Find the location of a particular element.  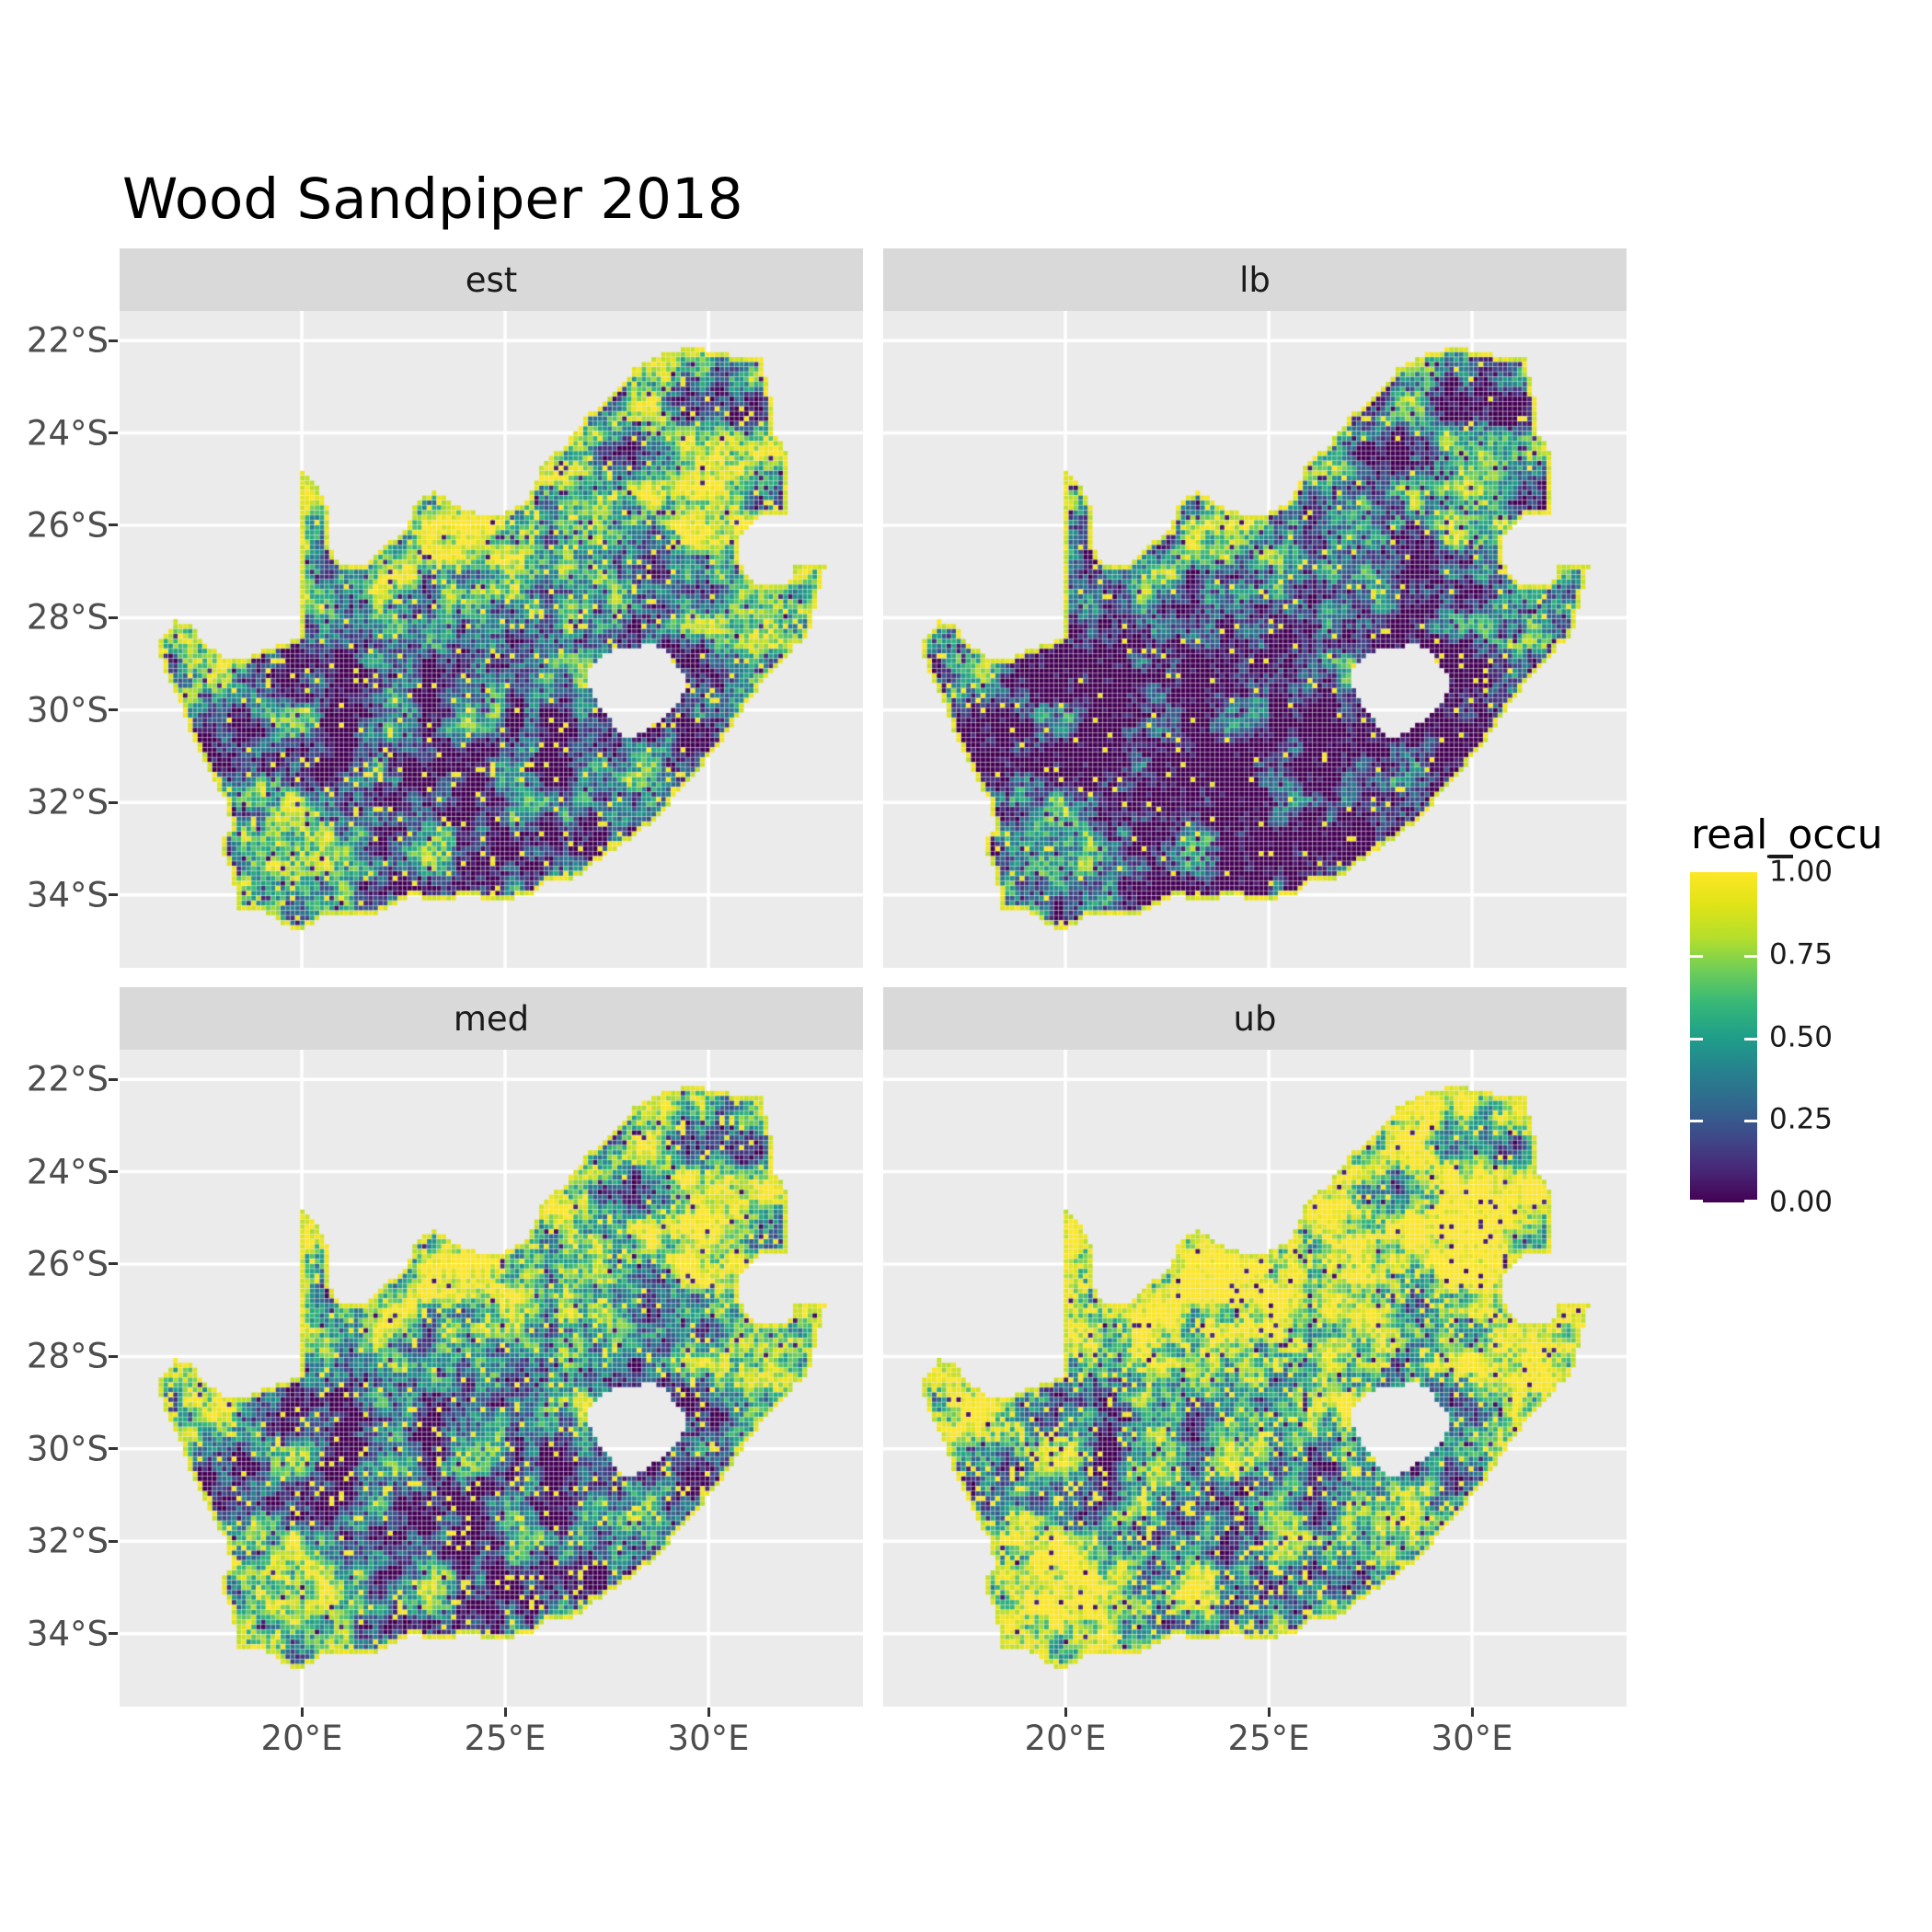

legend-tick-label: 1.00 is located at coordinates (1801, 872).